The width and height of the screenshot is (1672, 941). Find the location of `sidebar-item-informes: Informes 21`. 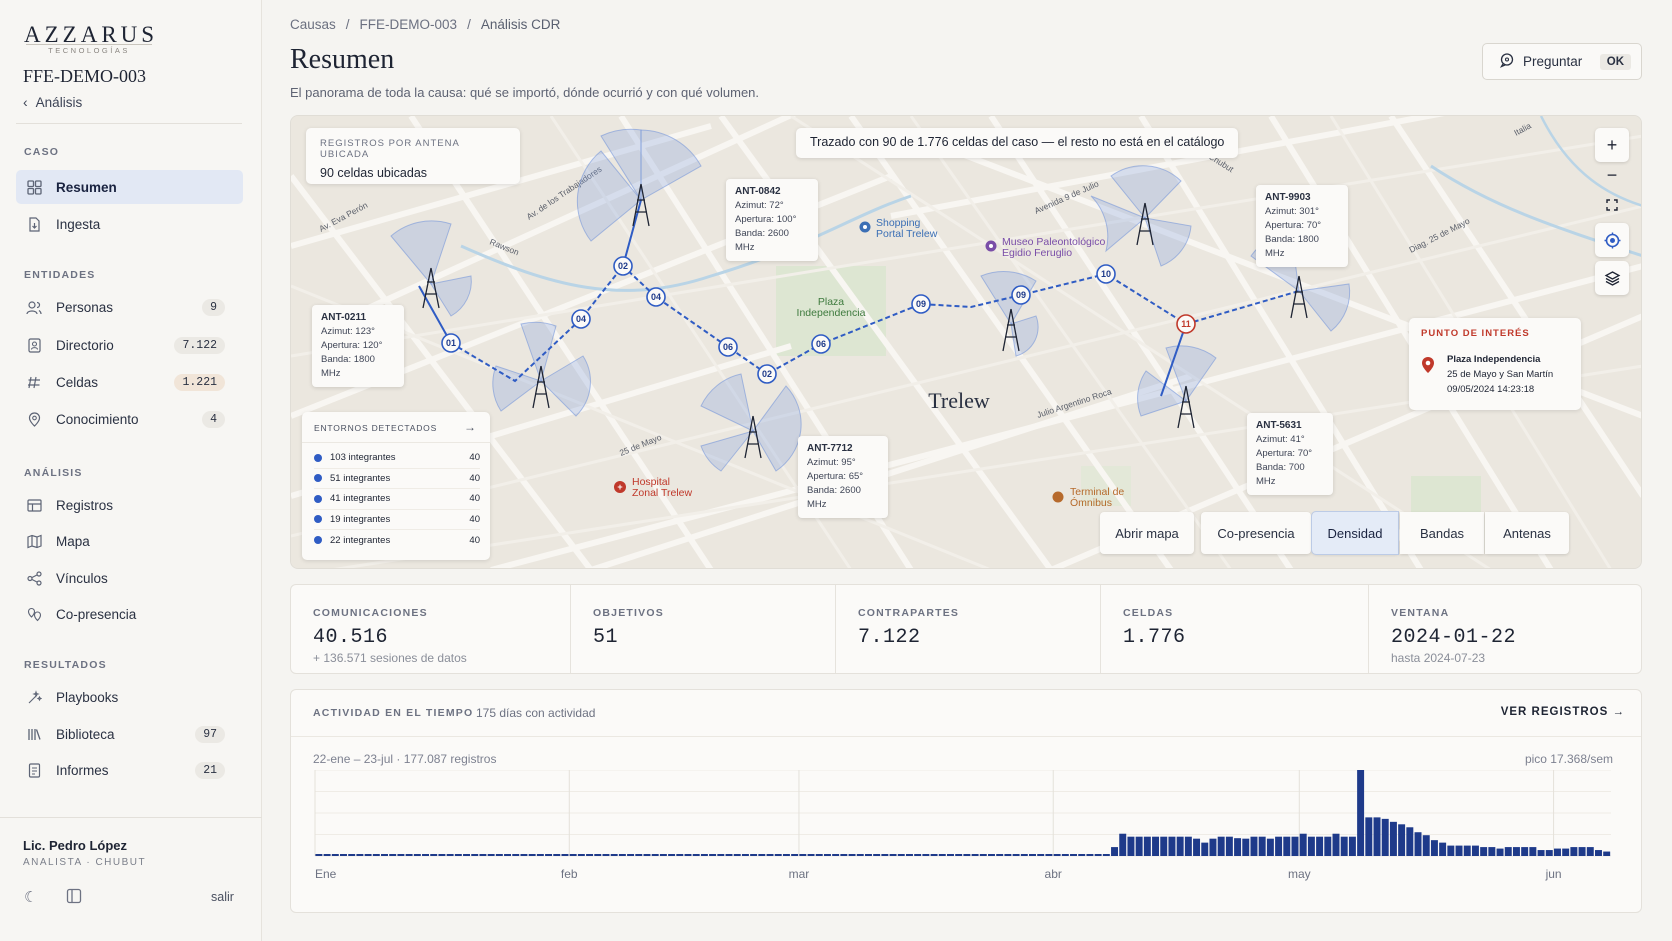

sidebar-item-informes: Informes 21 is located at coordinates (129, 770).